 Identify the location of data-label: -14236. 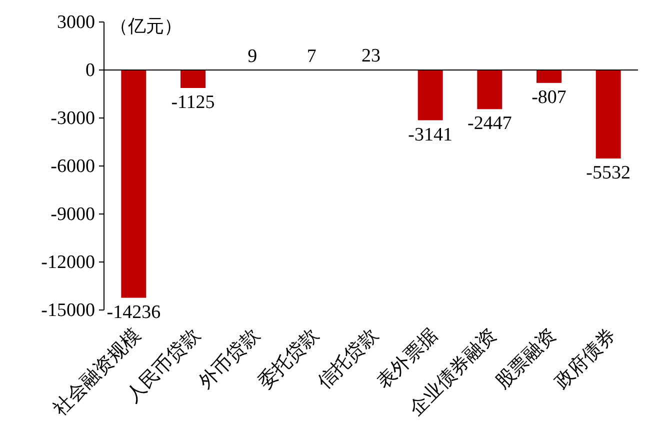
(133, 312).